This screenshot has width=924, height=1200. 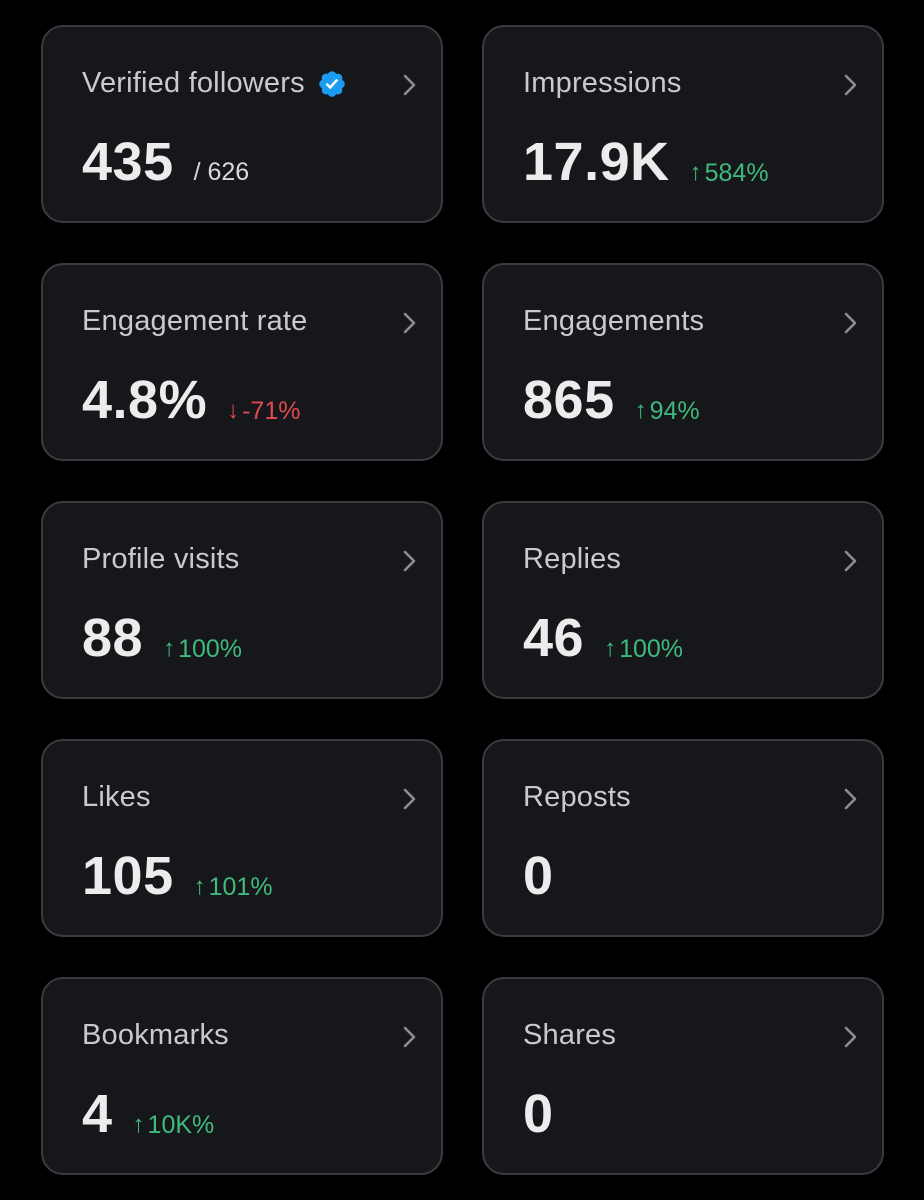 I want to click on card-value: 4, so click(x=97, y=1114).